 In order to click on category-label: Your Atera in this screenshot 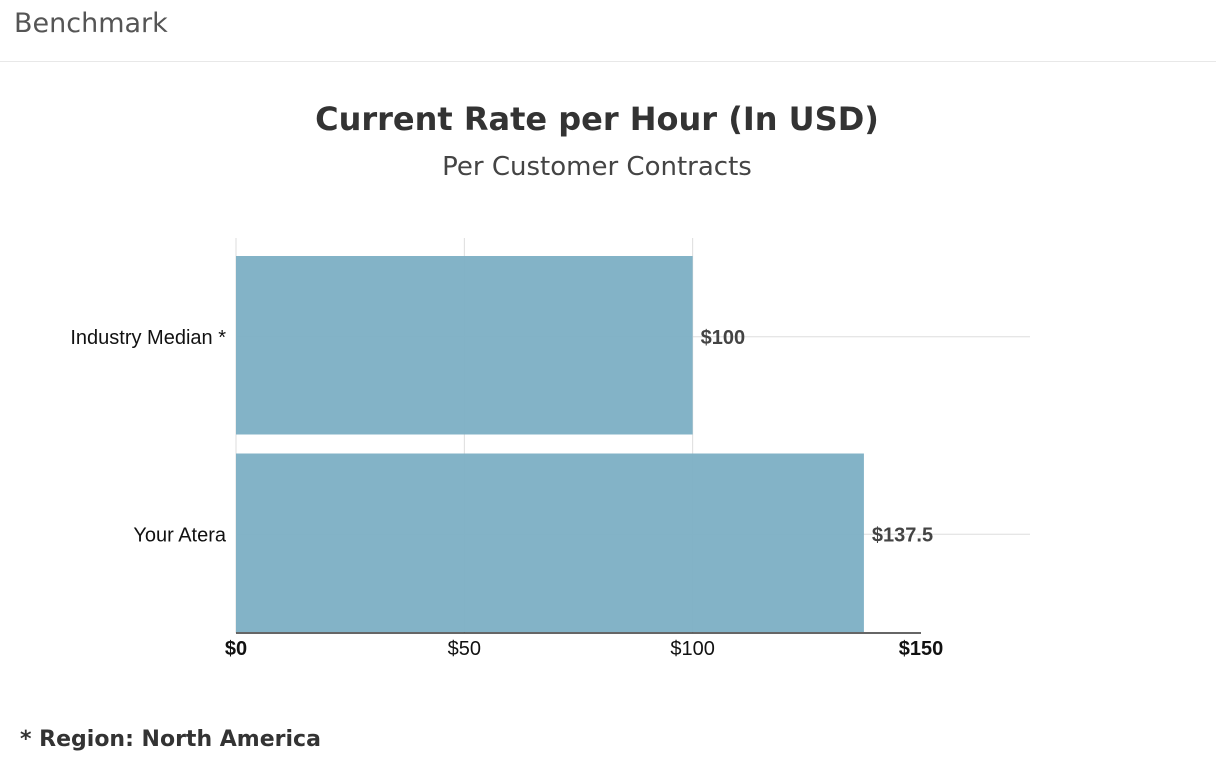, I will do `click(180, 535)`.